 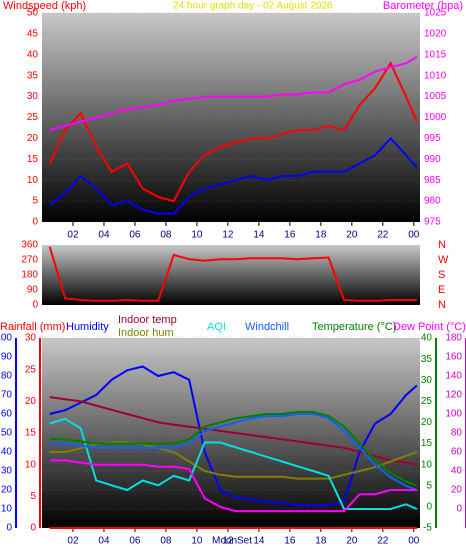 I want to click on legend-entry: Indoor hum, so click(x=146, y=333).